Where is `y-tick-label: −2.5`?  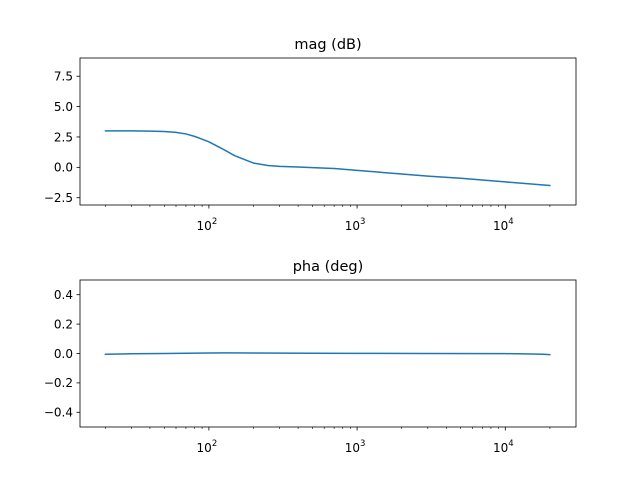
y-tick-label: −2.5 is located at coordinates (58, 198).